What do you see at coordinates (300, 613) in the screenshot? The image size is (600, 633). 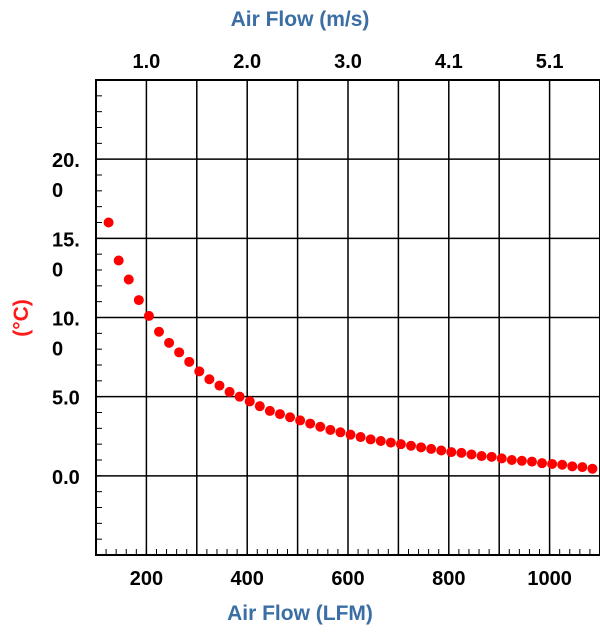 I see `x-axis-title: Air Flow (LFM)` at bounding box center [300, 613].